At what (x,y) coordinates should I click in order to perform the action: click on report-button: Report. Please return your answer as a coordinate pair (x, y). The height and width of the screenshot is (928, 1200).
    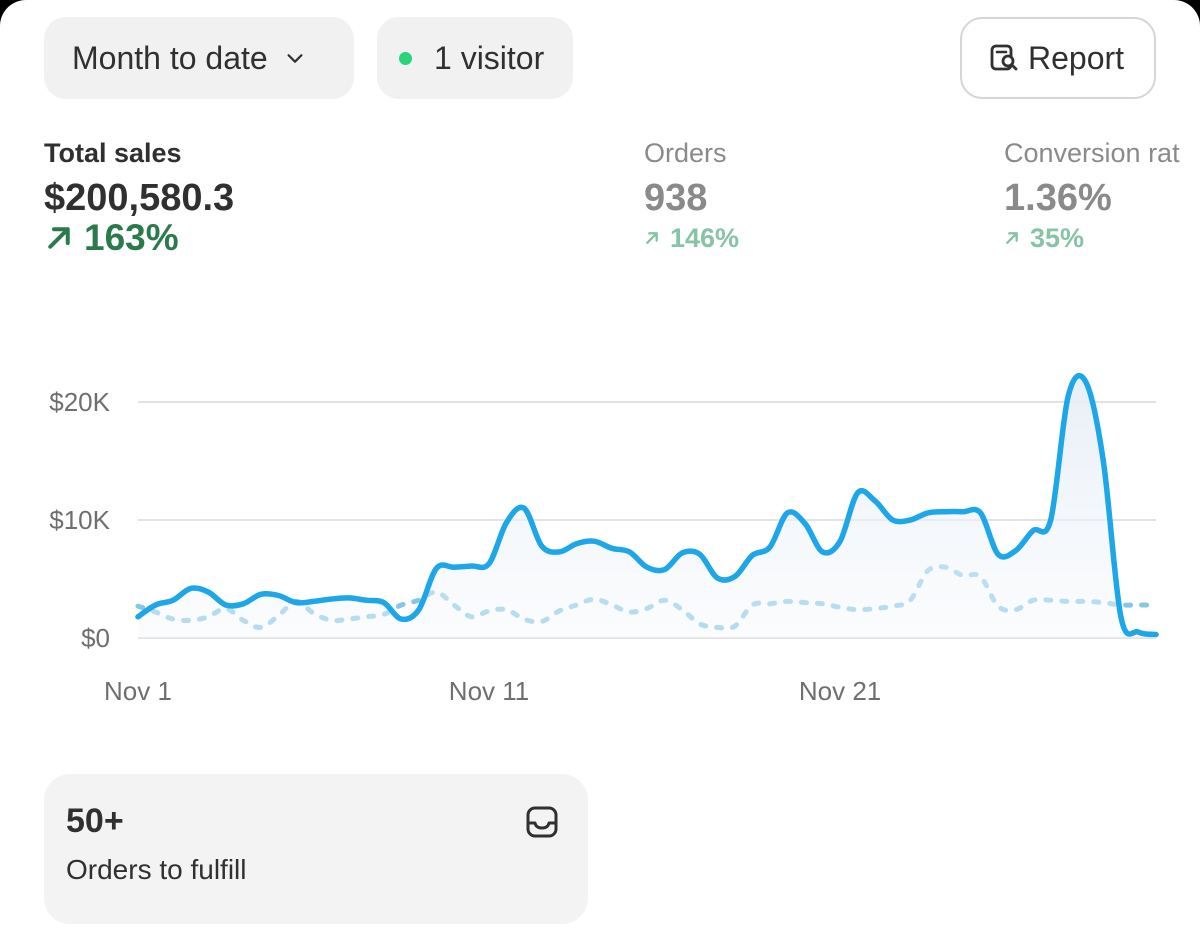
    Looking at the image, I should click on (1058, 58).